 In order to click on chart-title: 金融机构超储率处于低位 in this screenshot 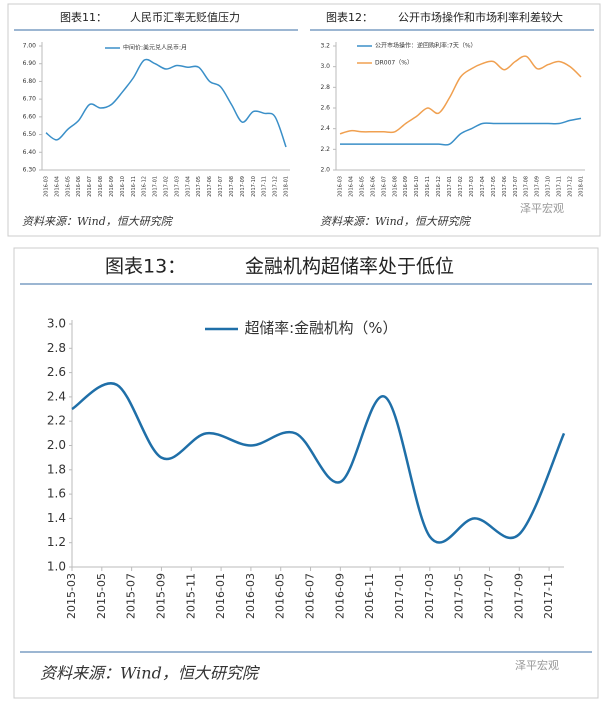, I will do `click(349, 267)`.